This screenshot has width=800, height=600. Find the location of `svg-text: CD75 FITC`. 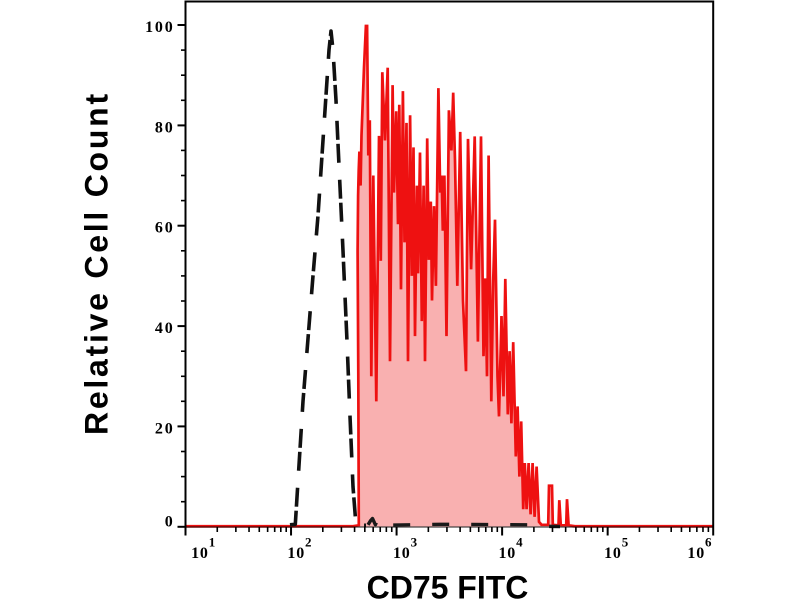

svg-text: CD75 FITC is located at coordinates (448, 585).